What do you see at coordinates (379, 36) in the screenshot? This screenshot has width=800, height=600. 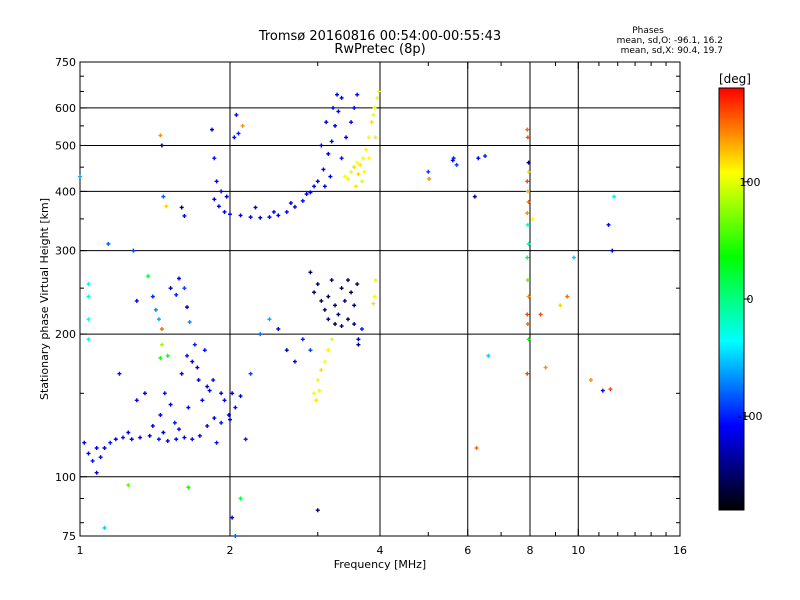 I see `chart-title: Tromsø 20160816 00:54:00-00:55:43` at bounding box center [379, 36].